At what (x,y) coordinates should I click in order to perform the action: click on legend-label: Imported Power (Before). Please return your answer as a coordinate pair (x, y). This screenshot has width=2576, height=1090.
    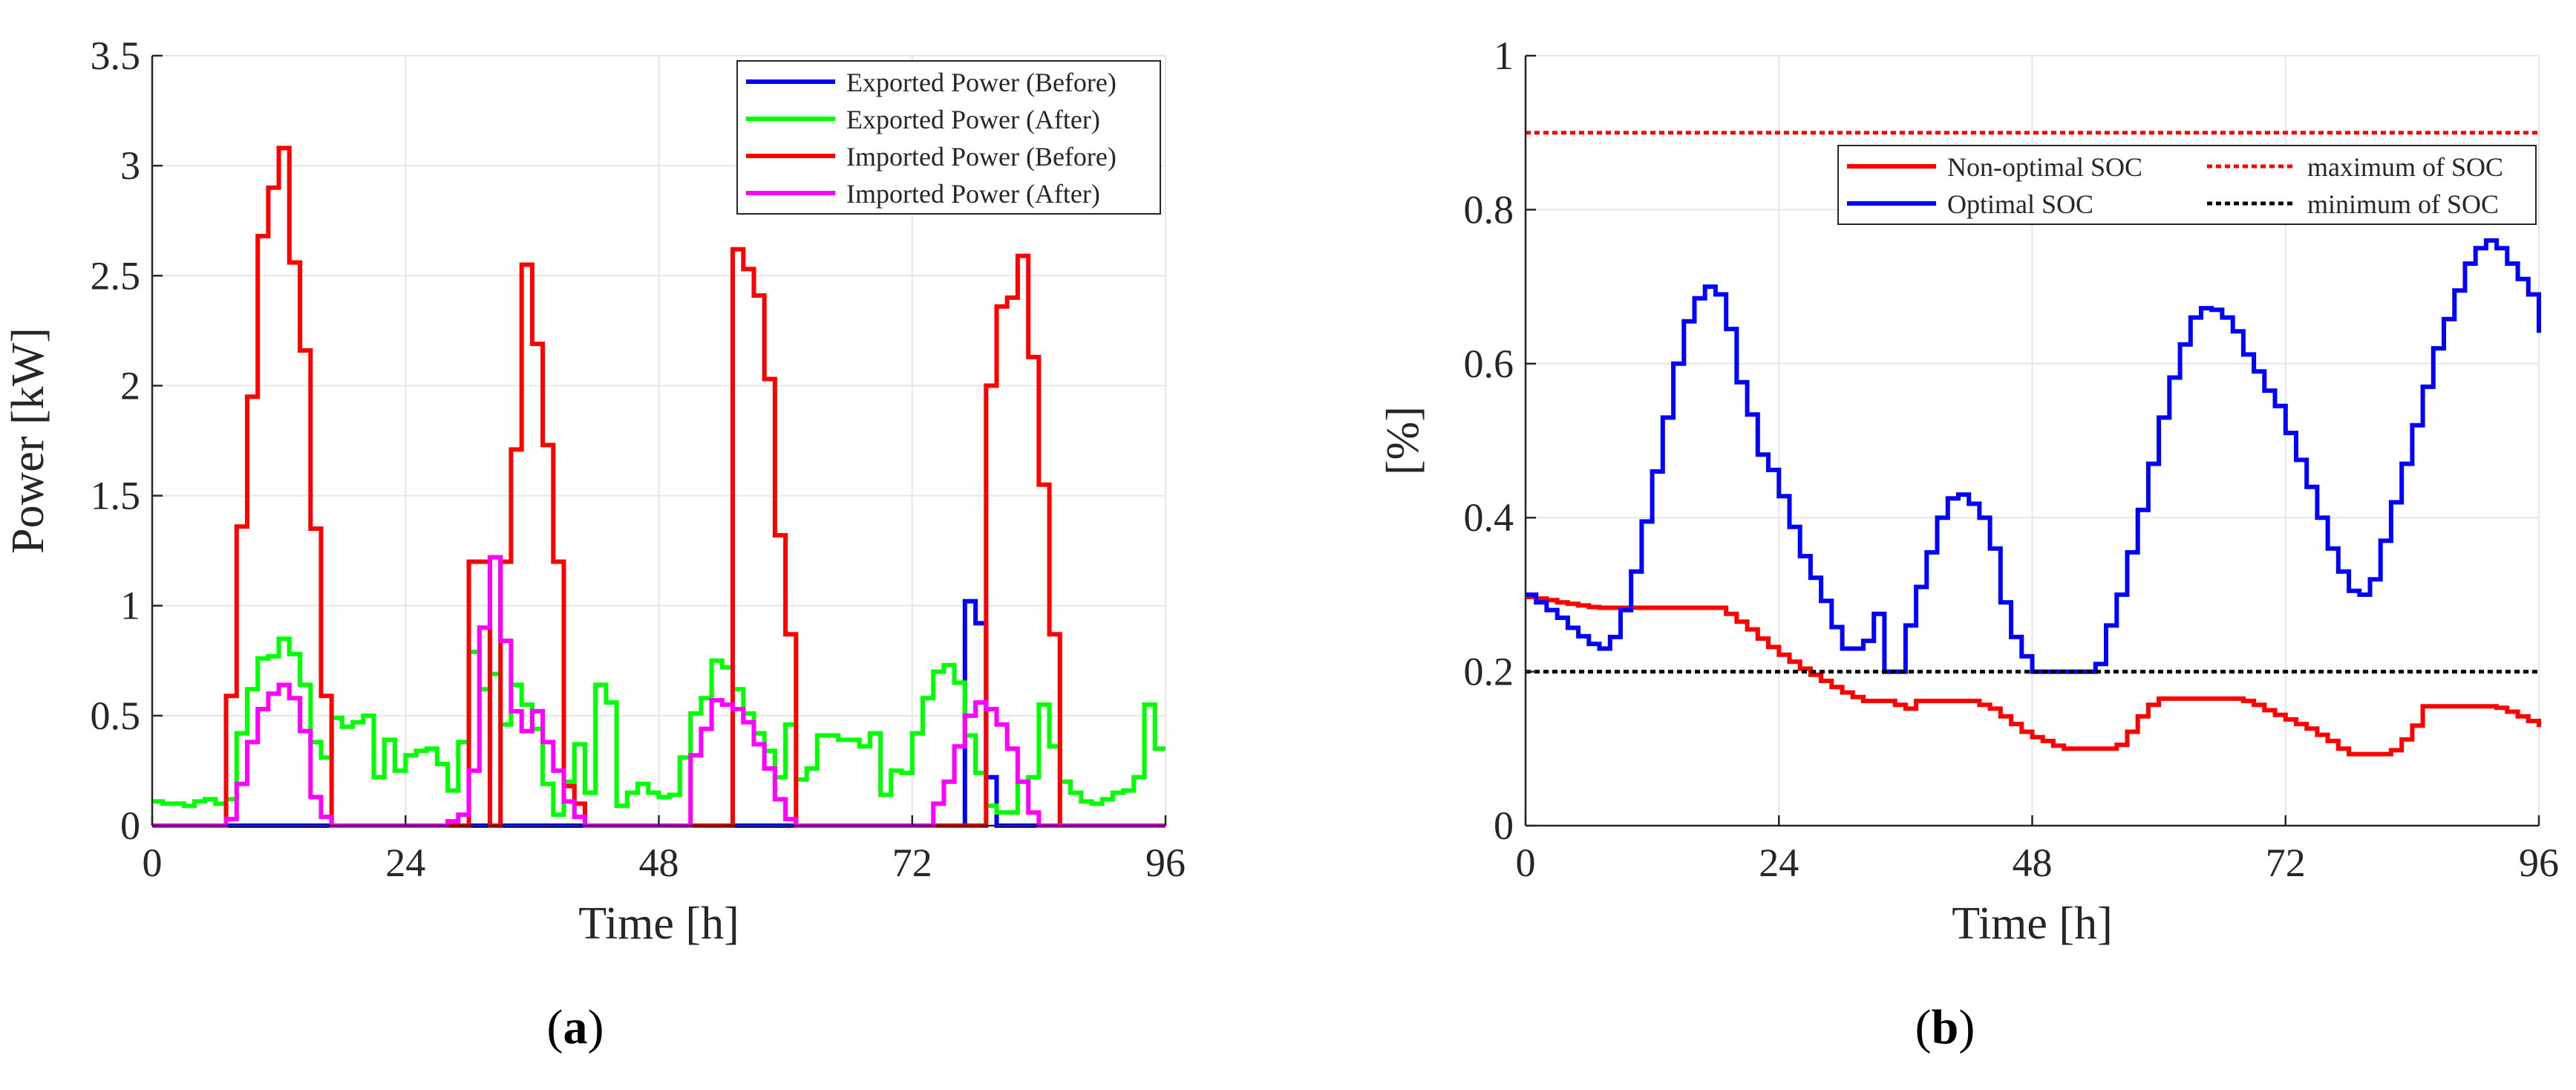
    Looking at the image, I should click on (981, 157).